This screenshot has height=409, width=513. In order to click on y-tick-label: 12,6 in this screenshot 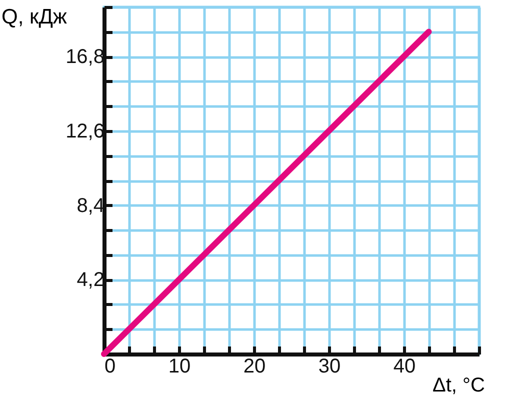, I will do `click(85, 131)`.